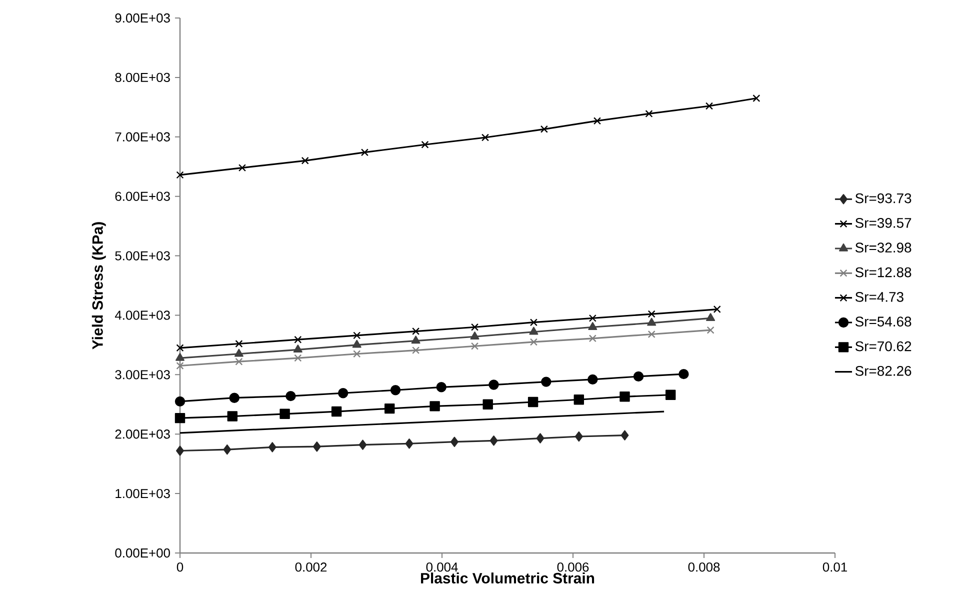 The width and height of the screenshot is (974, 597). What do you see at coordinates (142, 375) in the screenshot?
I see `y-tick-label: 3.00E+03` at bounding box center [142, 375].